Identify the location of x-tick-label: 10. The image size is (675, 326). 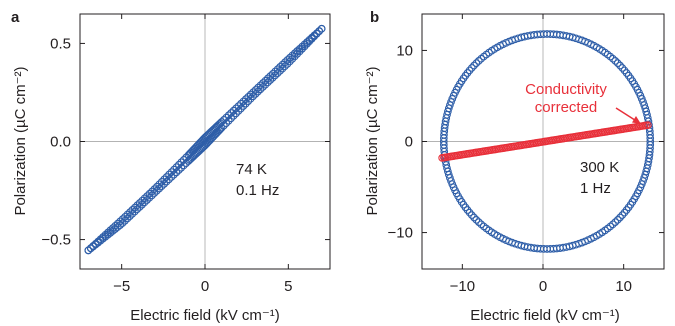
(623, 286).